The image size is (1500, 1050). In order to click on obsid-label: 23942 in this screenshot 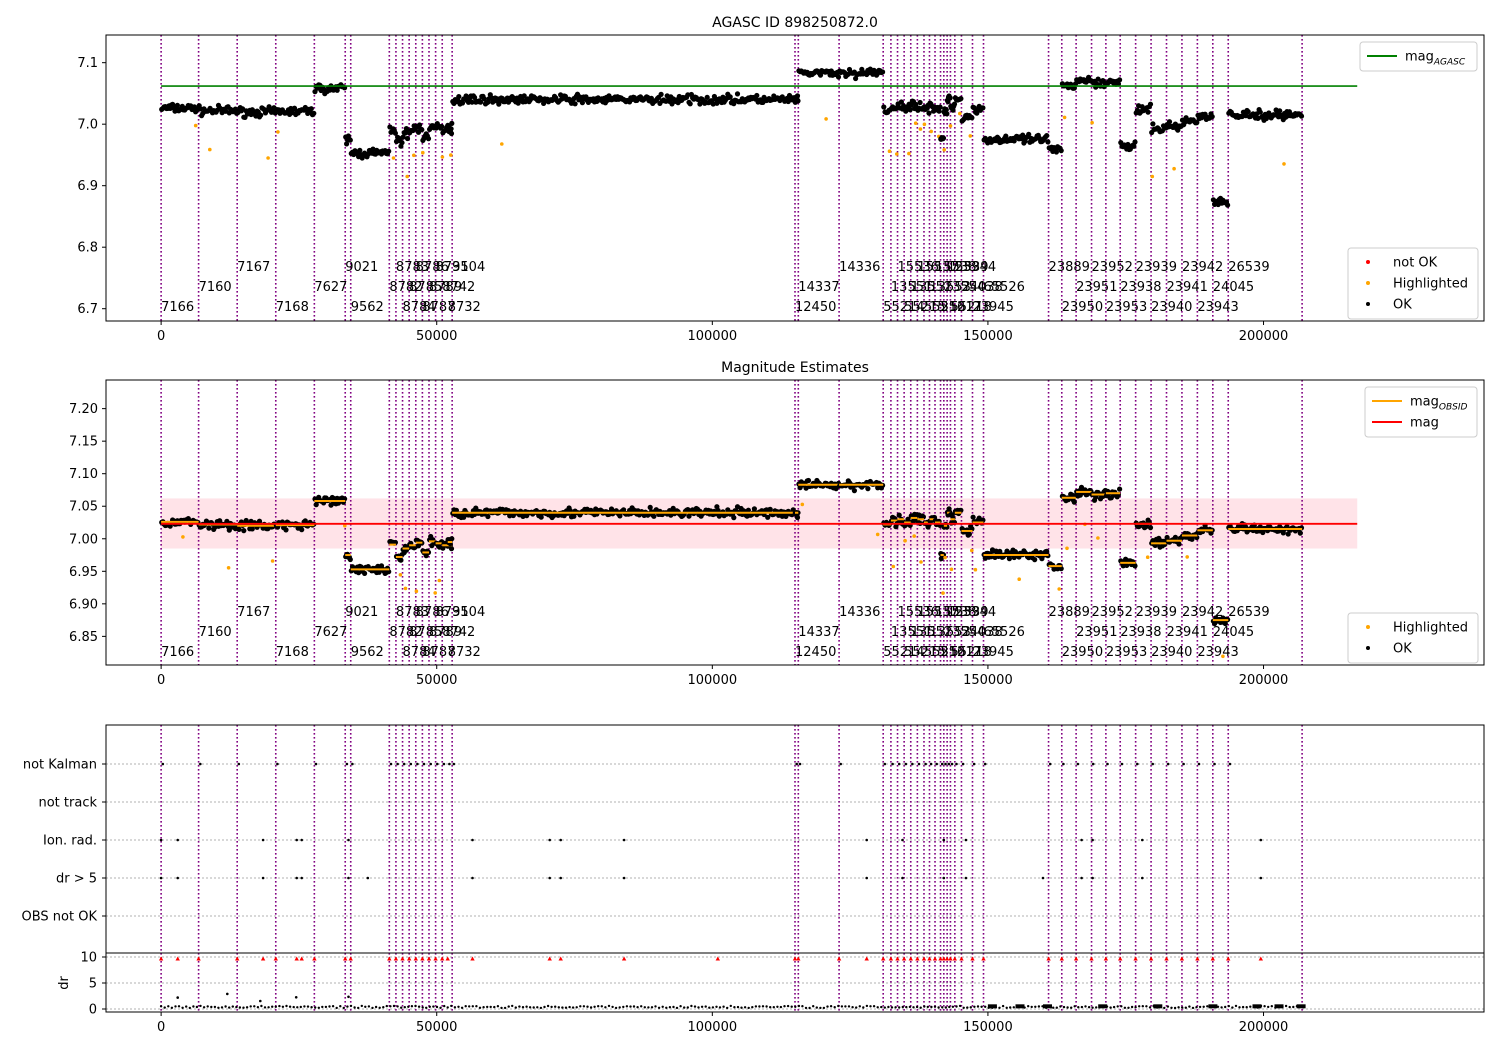, I will do `click(1202, 267)`.